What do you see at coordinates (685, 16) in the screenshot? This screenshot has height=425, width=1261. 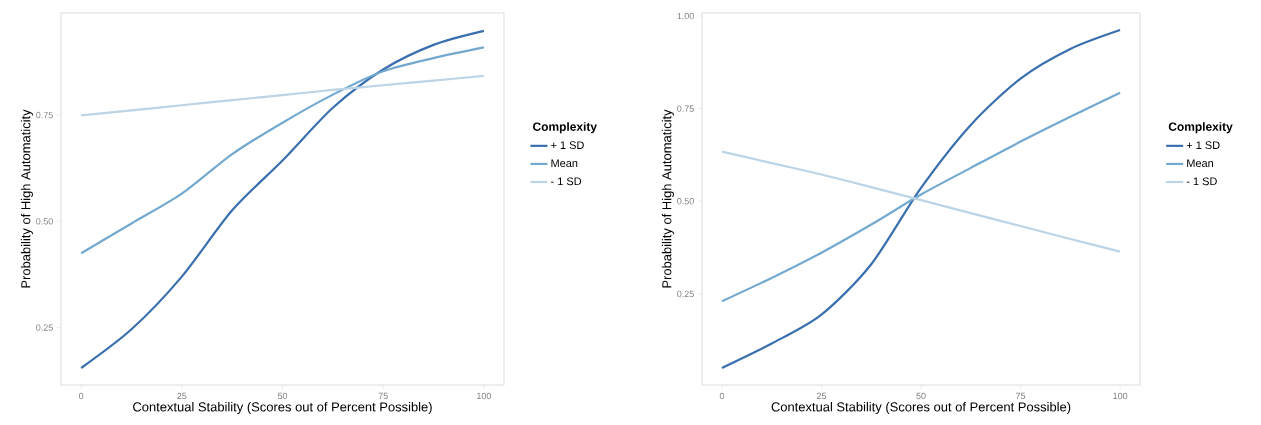 I see `y-tick-label: 1.00` at bounding box center [685, 16].